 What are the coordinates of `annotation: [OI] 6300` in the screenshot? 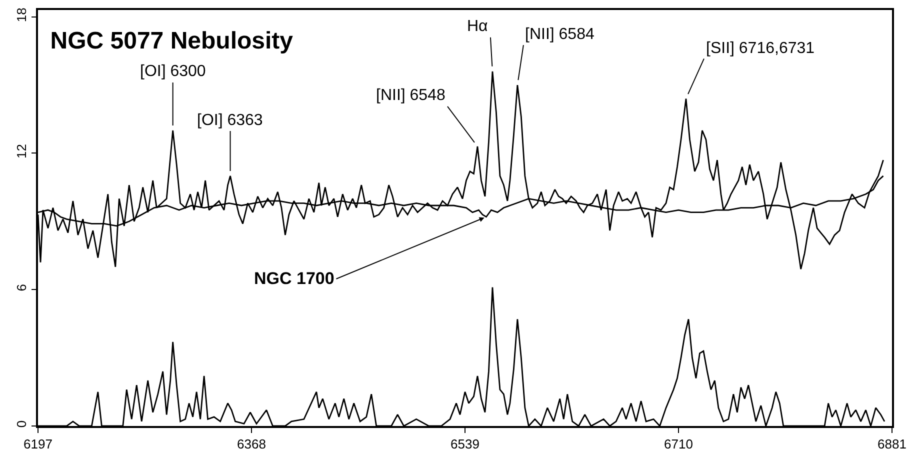 It's located at (173, 71).